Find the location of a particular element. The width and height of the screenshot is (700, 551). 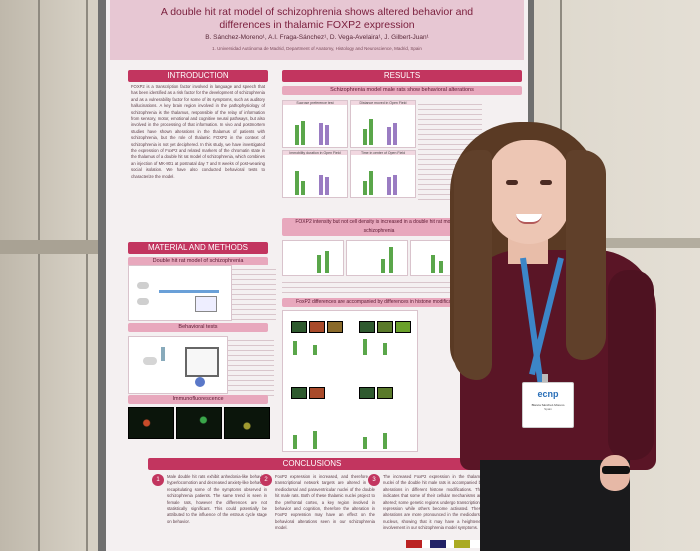

badge-name: Blanca Sánchez-Moreno is located at coordinates (548, 405).